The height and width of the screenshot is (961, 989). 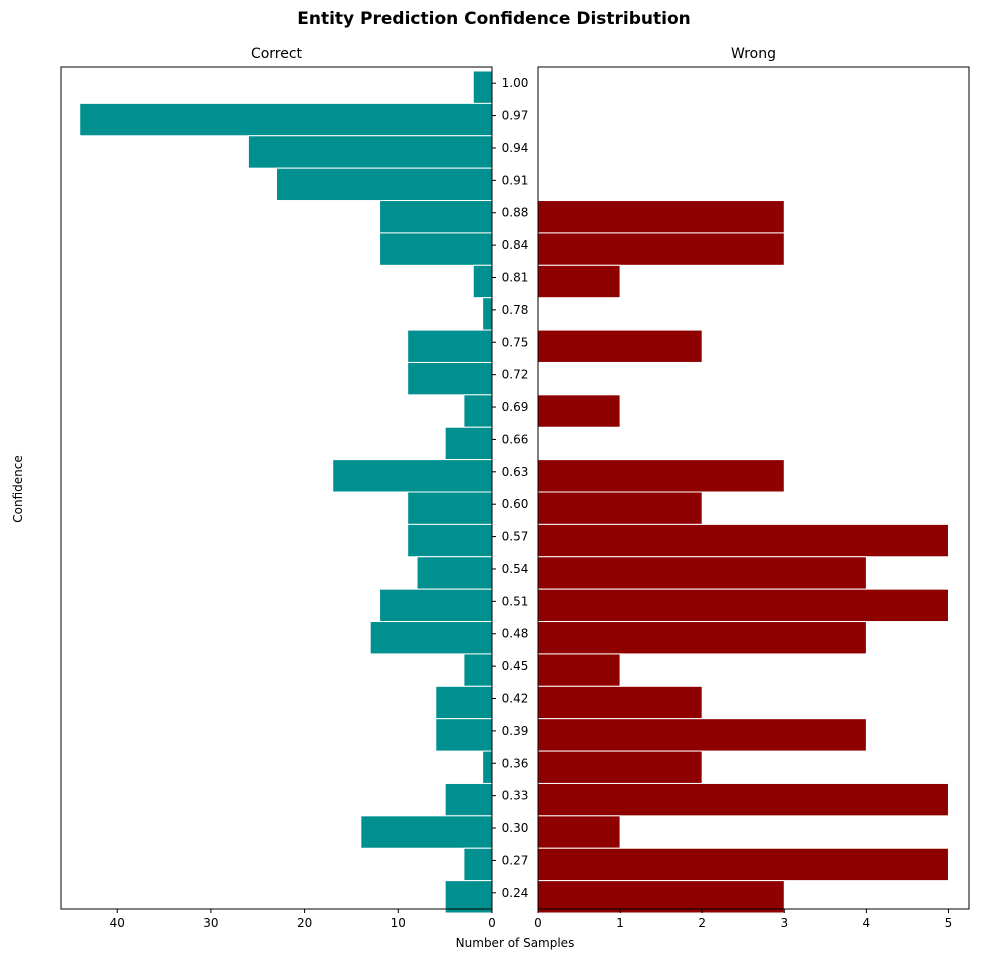 I want to click on y-tick-label: 0.57, so click(x=515, y=537).